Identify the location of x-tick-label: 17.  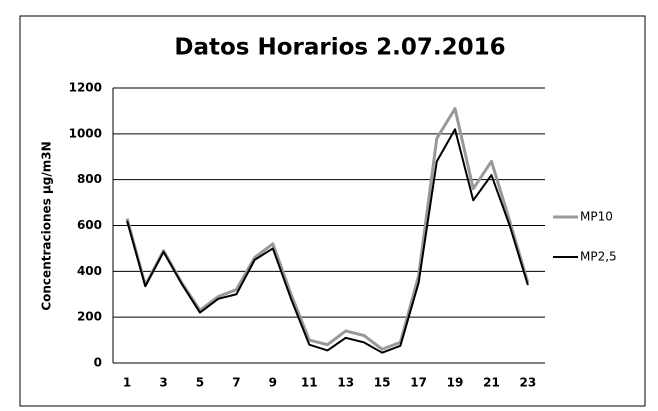
(418, 383).